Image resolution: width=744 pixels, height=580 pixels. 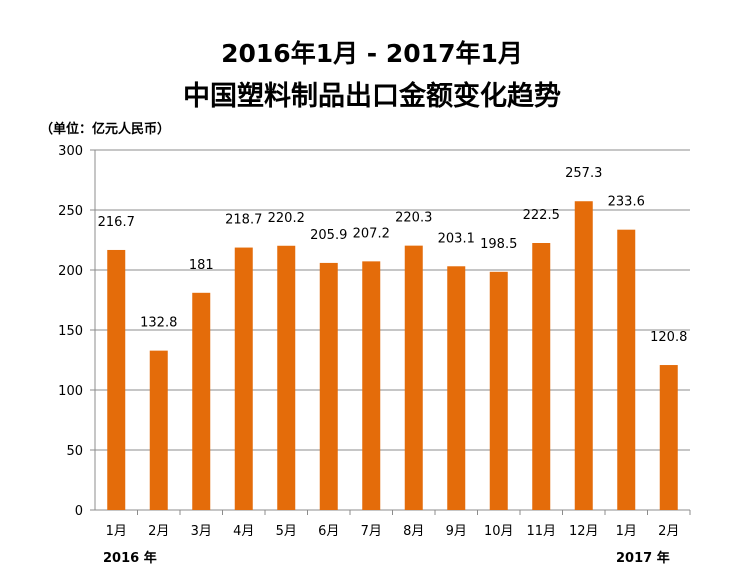 What do you see at coordinates (371, 531) in the screenshot?
I see `x-tick-label: 7月` at bounding box center [371, 531].